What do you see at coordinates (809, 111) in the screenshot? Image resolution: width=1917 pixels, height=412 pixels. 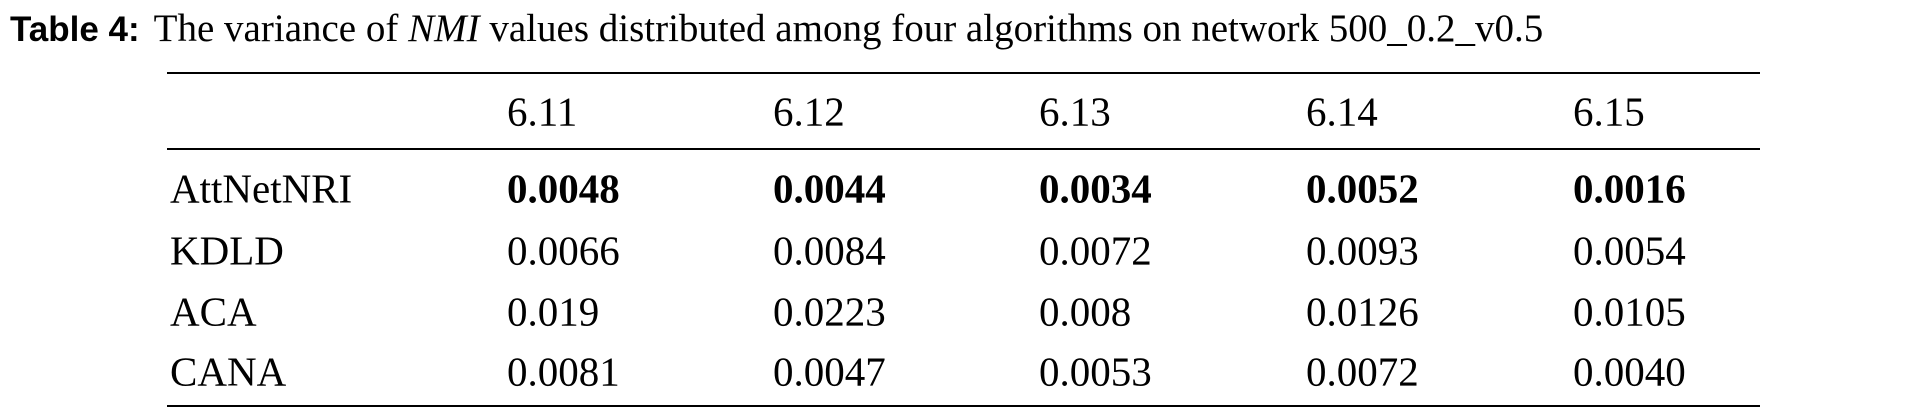 I see `header-cell: 6.12` at bounding box center [809, 111].